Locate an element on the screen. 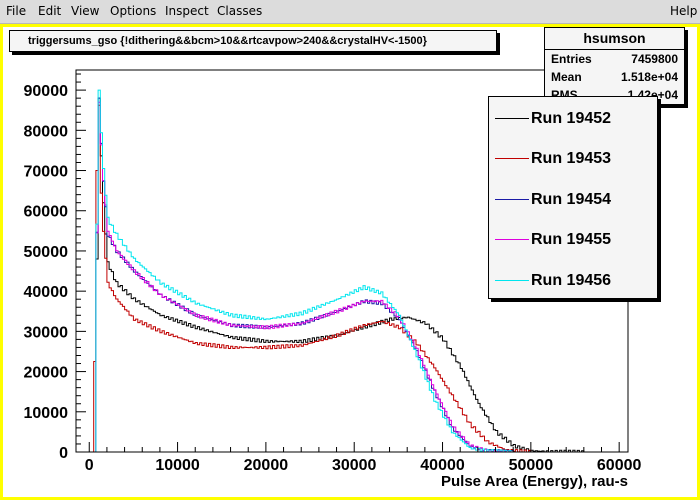 The width and height of the screenshot is (700, 500). y-tick-label: 50000 is located at coordinates (46, 252).